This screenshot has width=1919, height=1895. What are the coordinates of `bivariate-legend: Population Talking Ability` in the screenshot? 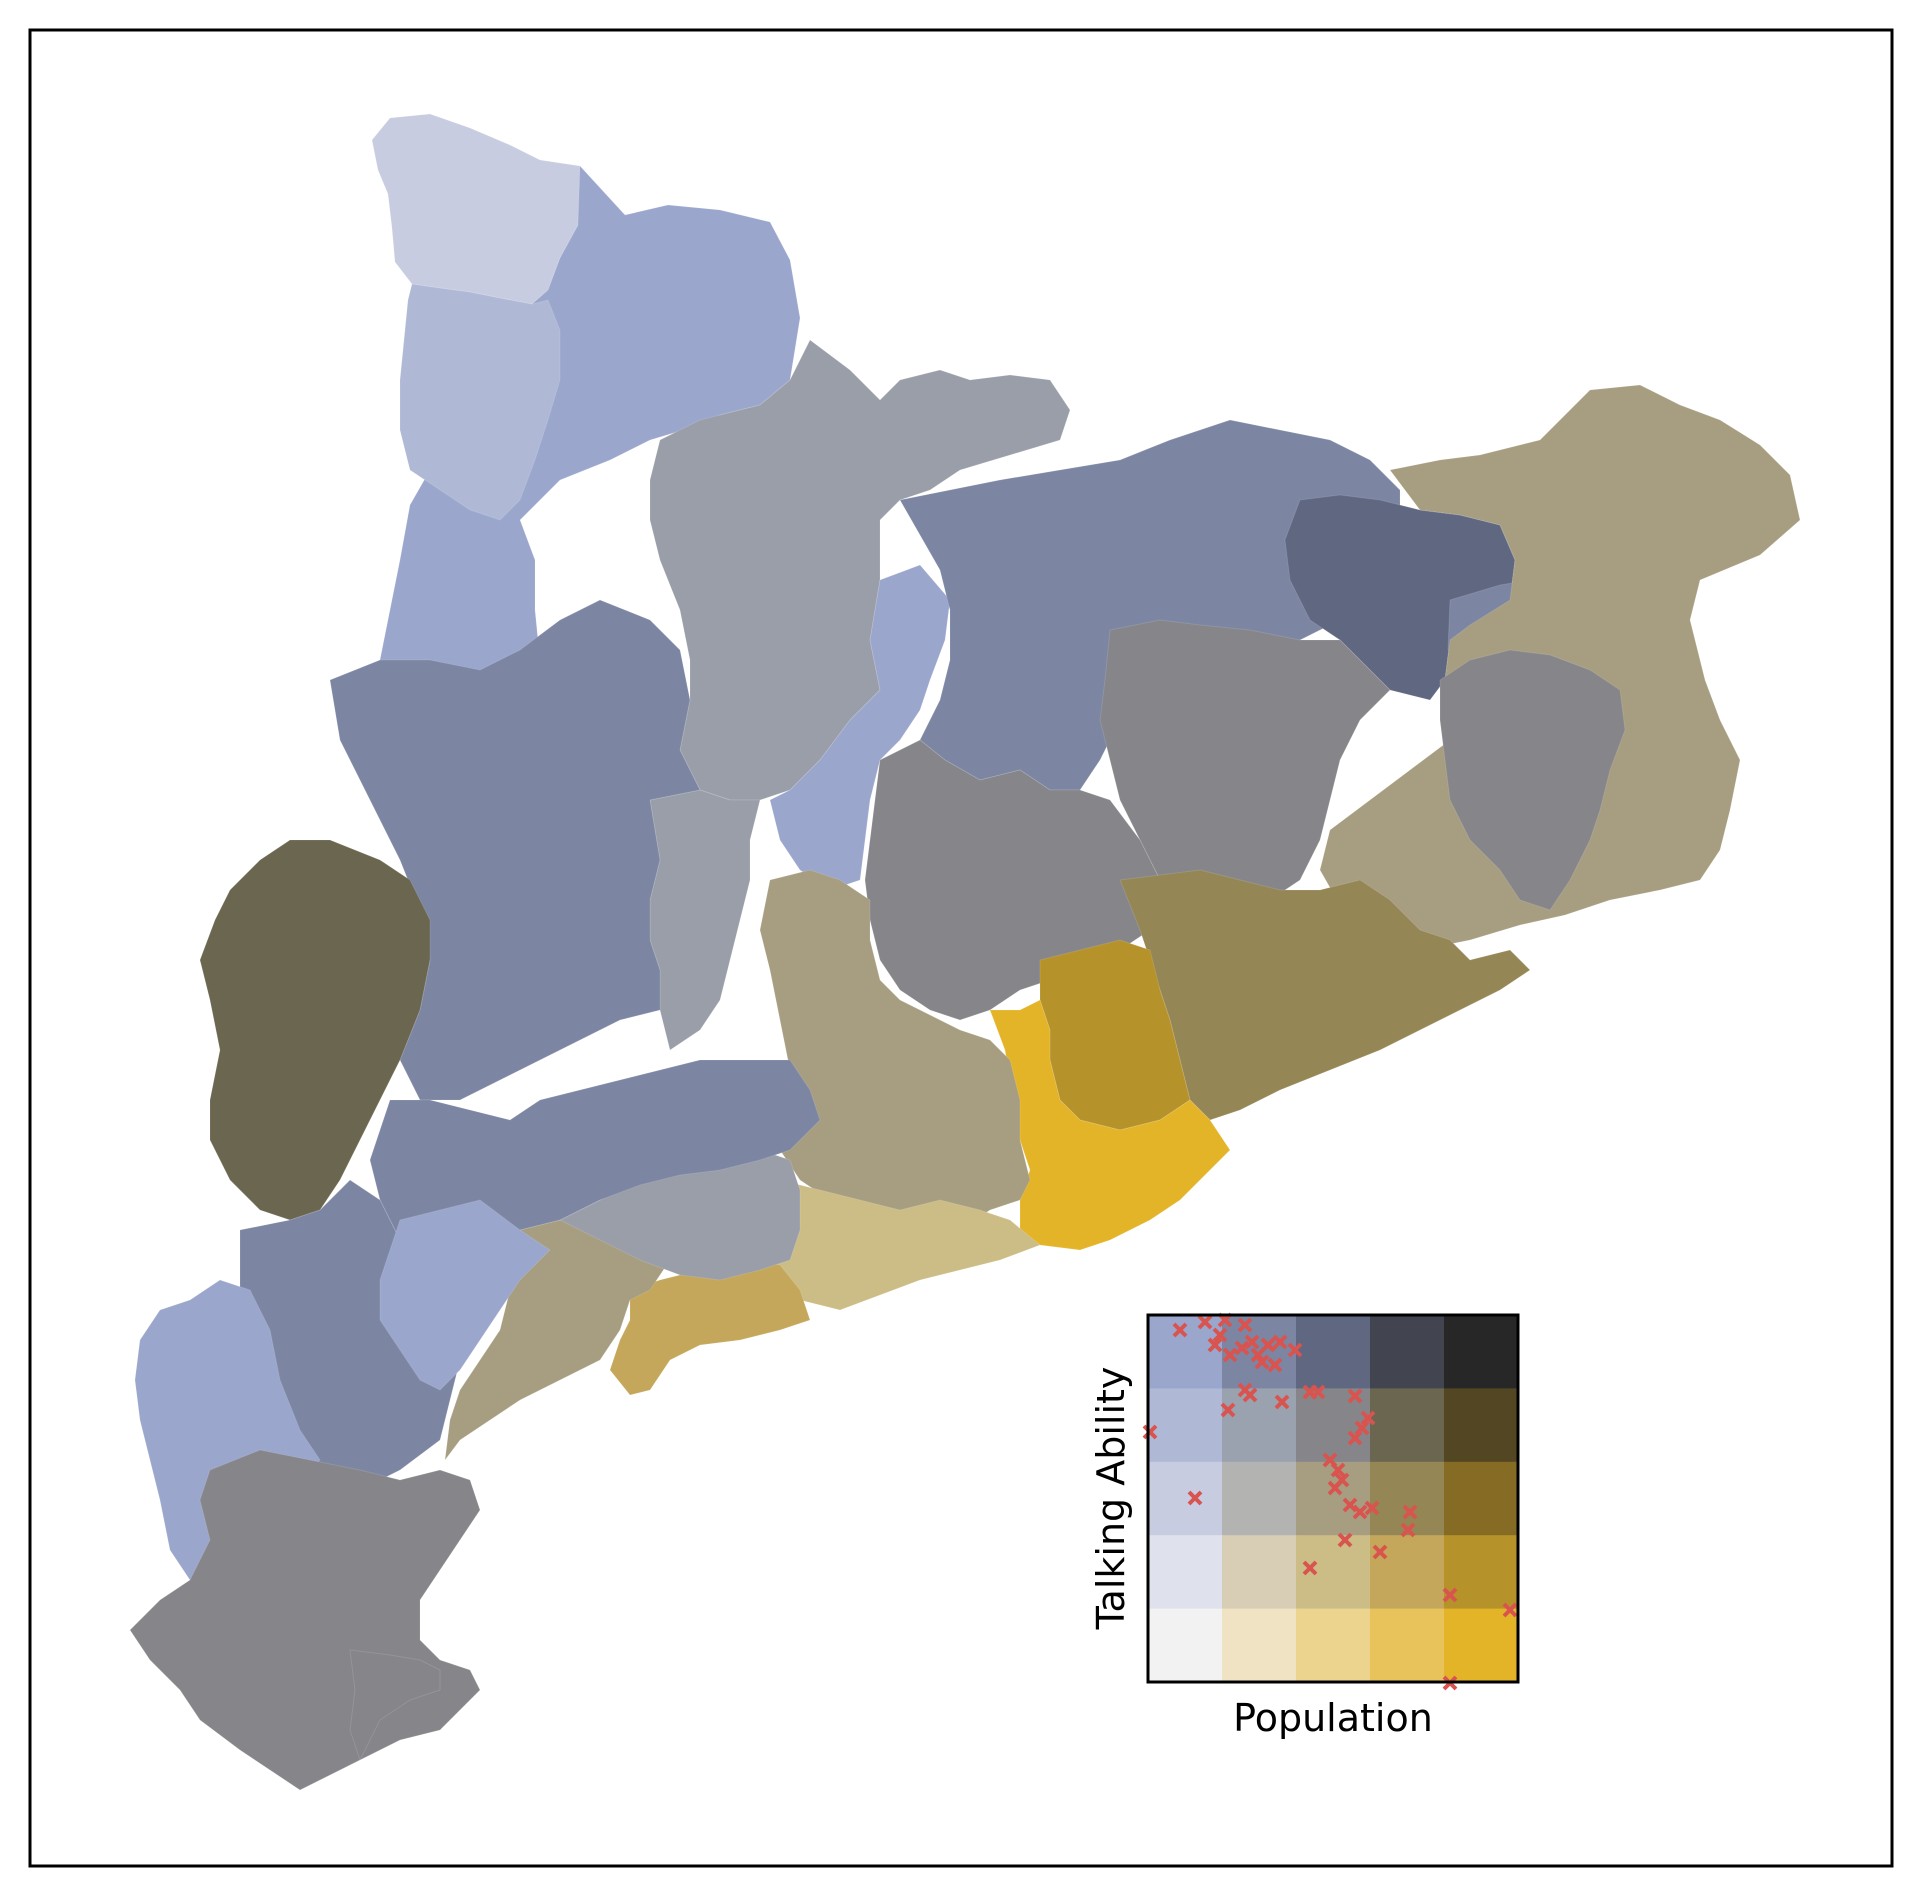 It's located at (1304, 1526).